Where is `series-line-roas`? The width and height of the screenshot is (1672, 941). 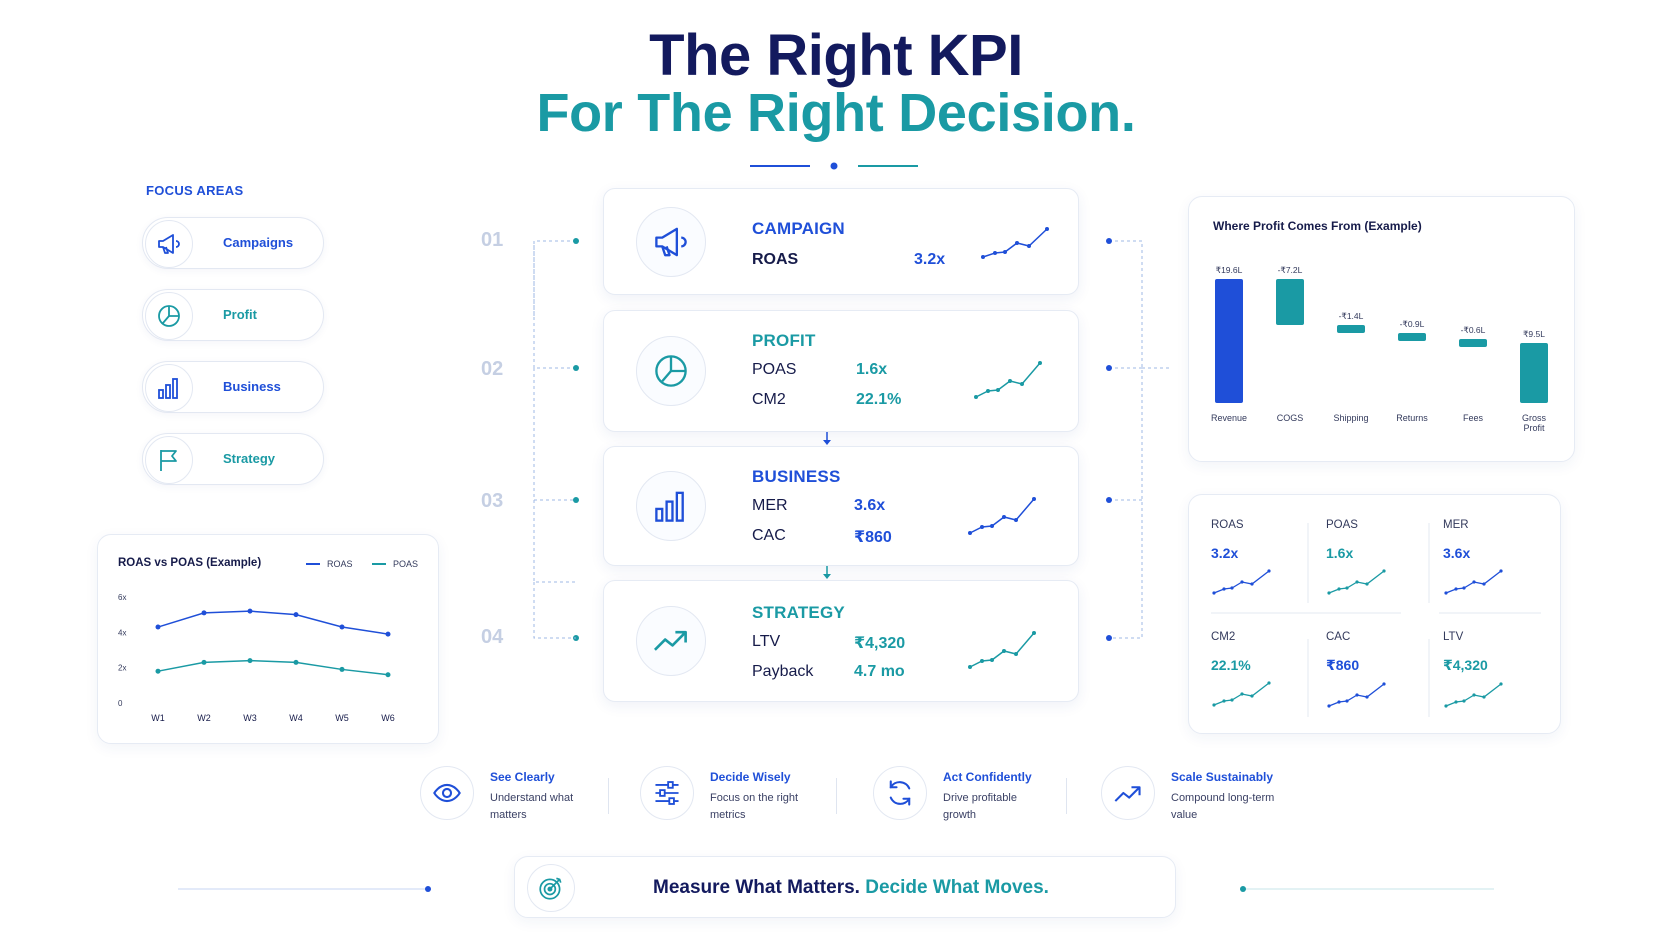
series-line-roas is located at coordinates (273, 622).